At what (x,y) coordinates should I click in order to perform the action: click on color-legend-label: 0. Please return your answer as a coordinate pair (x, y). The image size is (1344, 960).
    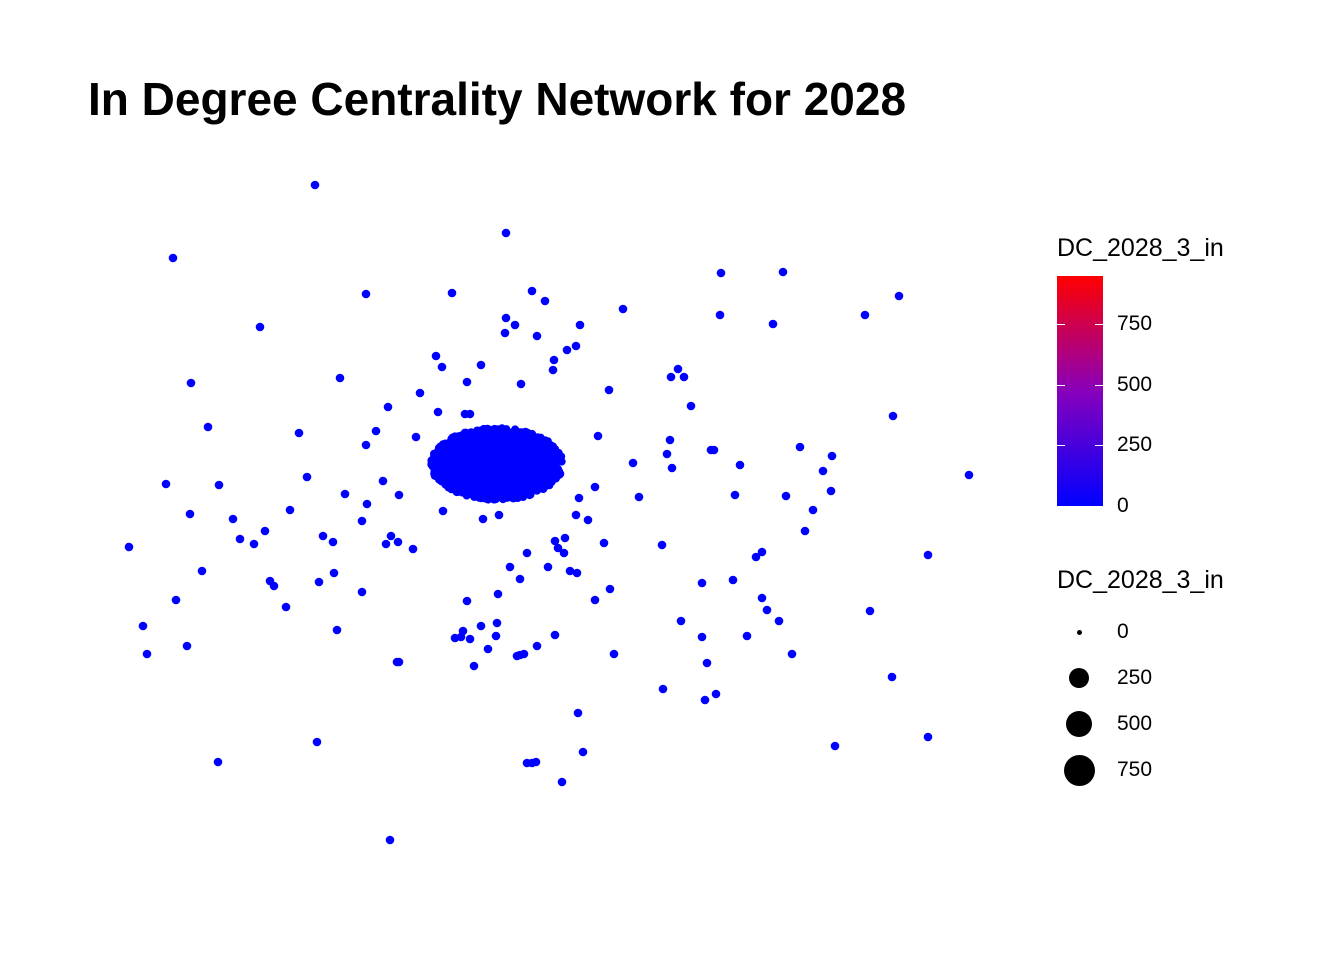
    Looking at the image, I should click on (1123, 505).